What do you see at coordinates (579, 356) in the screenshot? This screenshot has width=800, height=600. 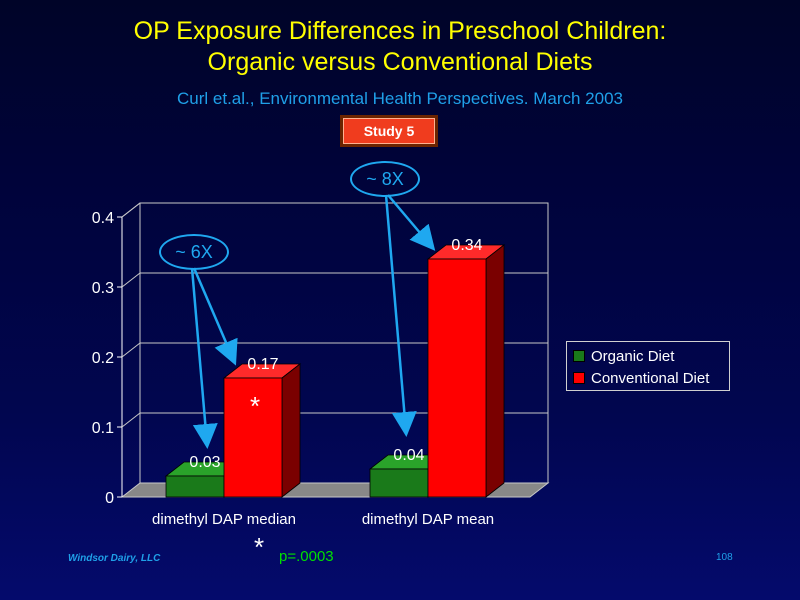 I see `legend-swatch-organic` at bounding box center [579, 356].